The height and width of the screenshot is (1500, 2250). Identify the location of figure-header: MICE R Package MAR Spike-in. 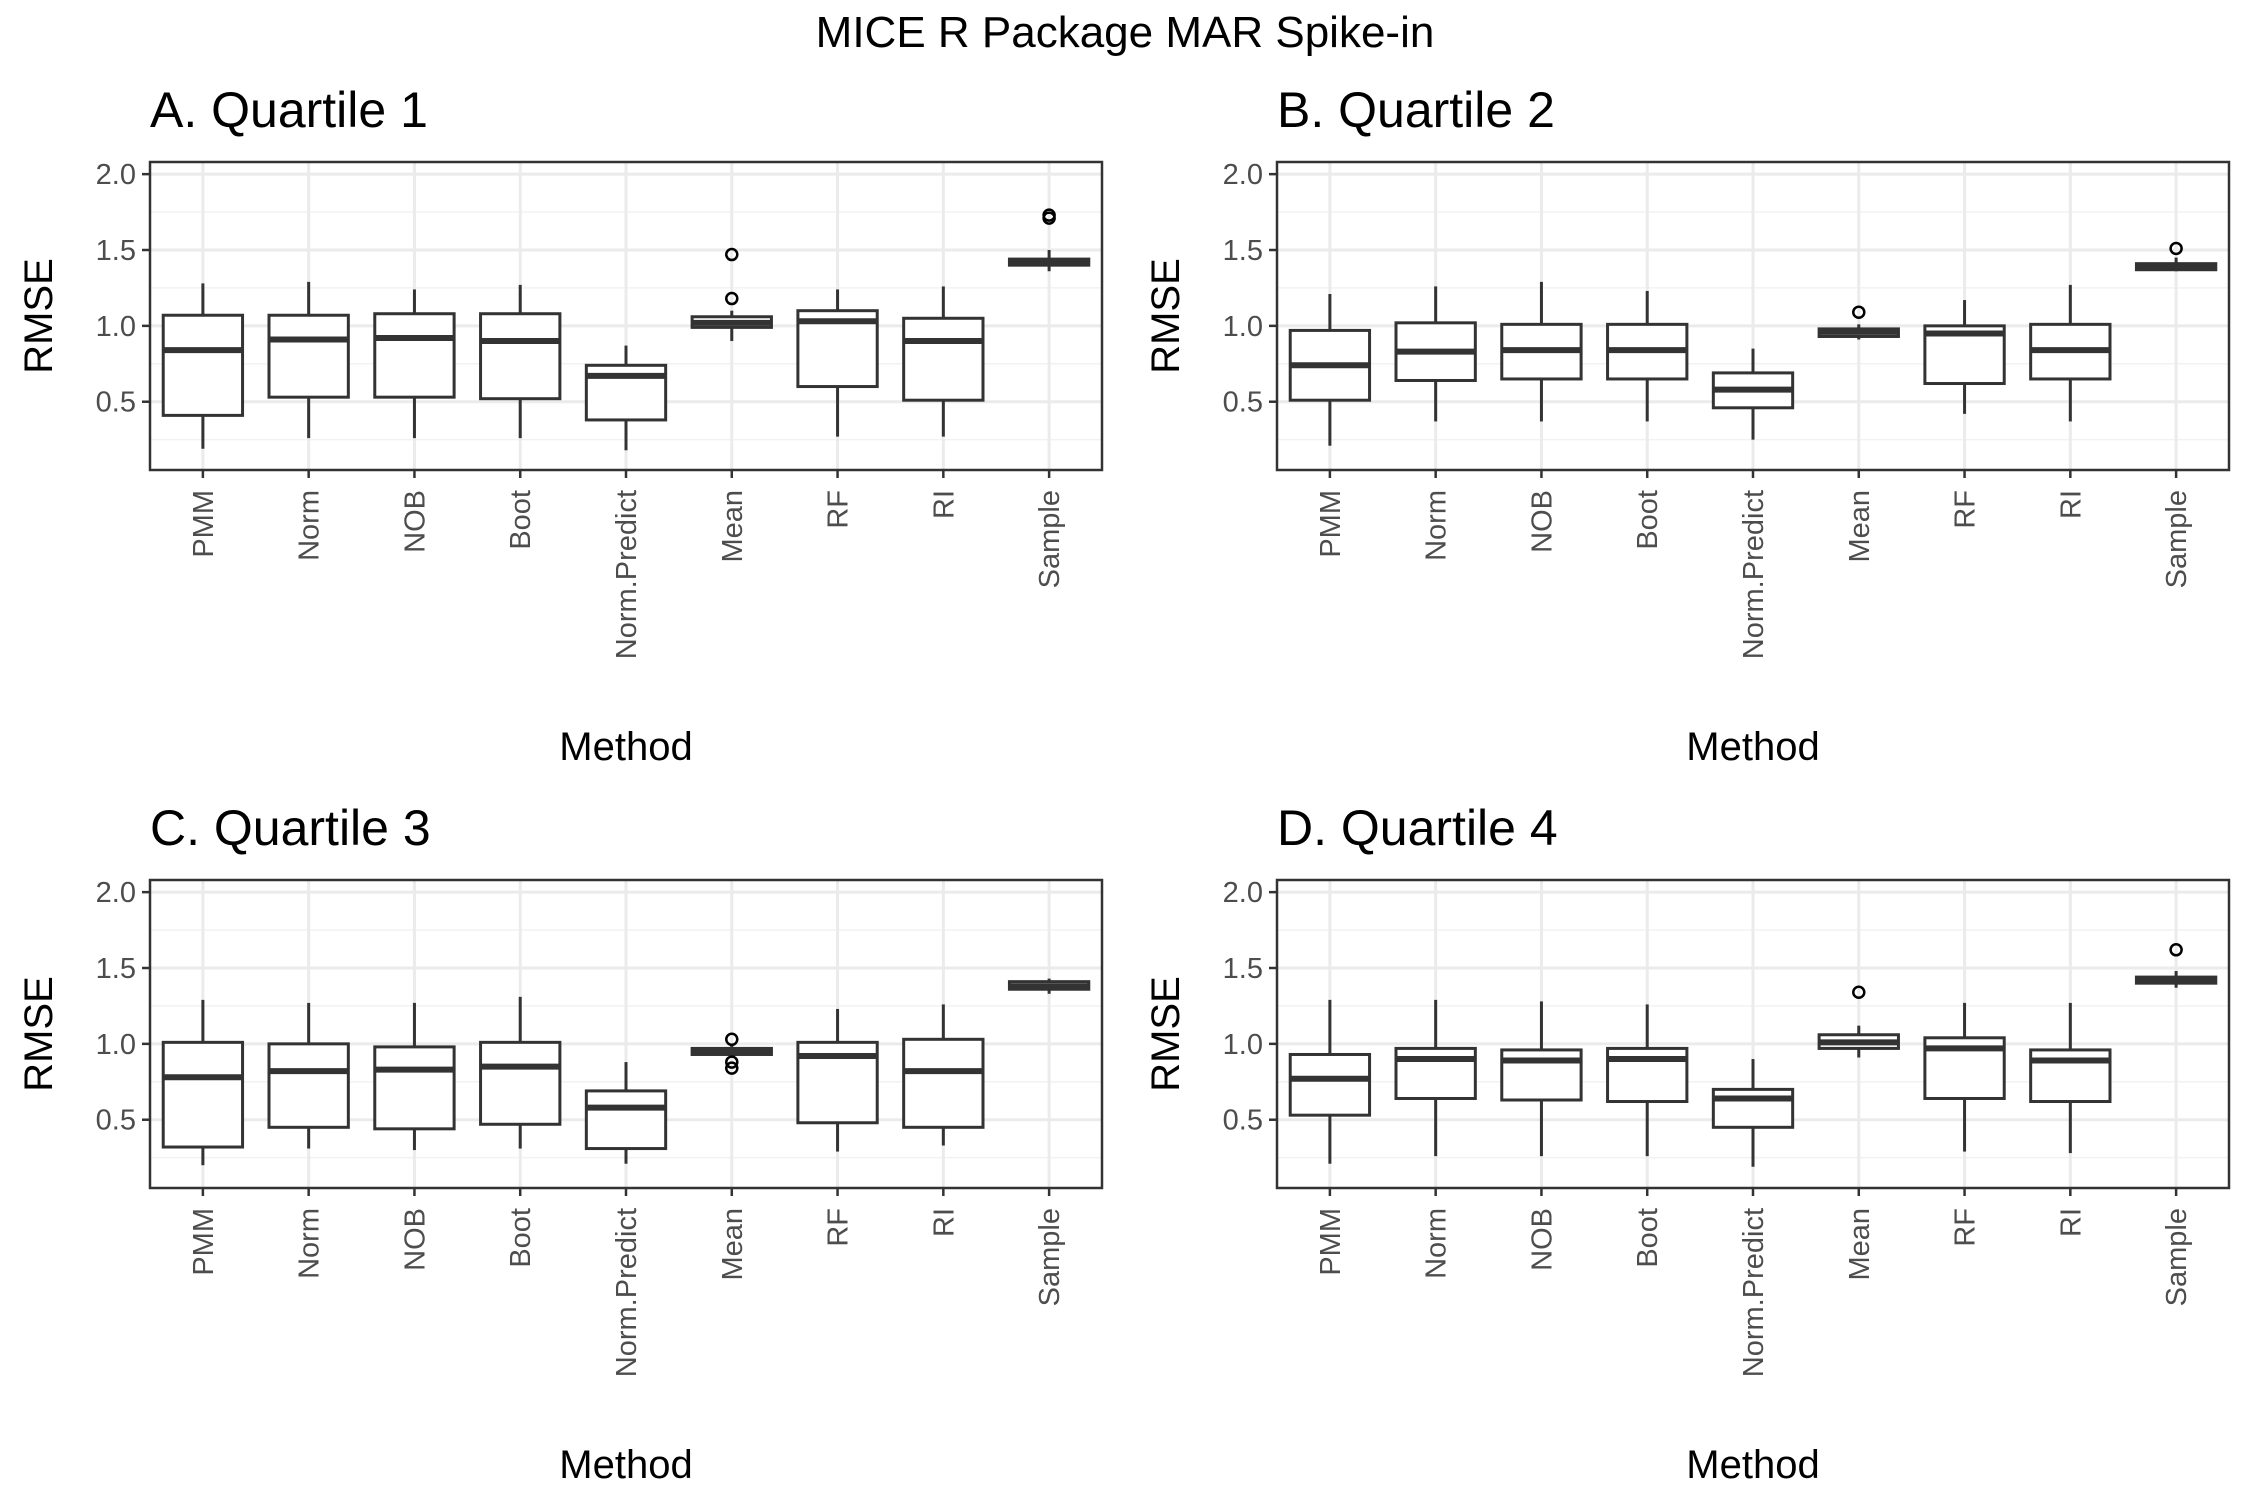
(1125, 35).